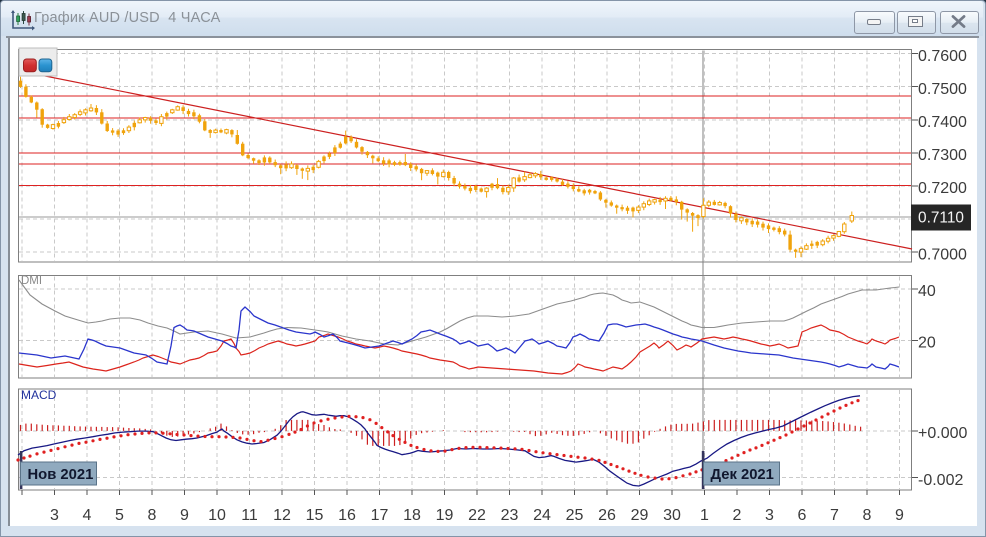  Describe the element at coordinates (802, 515) in the screenshot. I see `svg-text: 6` at that location.